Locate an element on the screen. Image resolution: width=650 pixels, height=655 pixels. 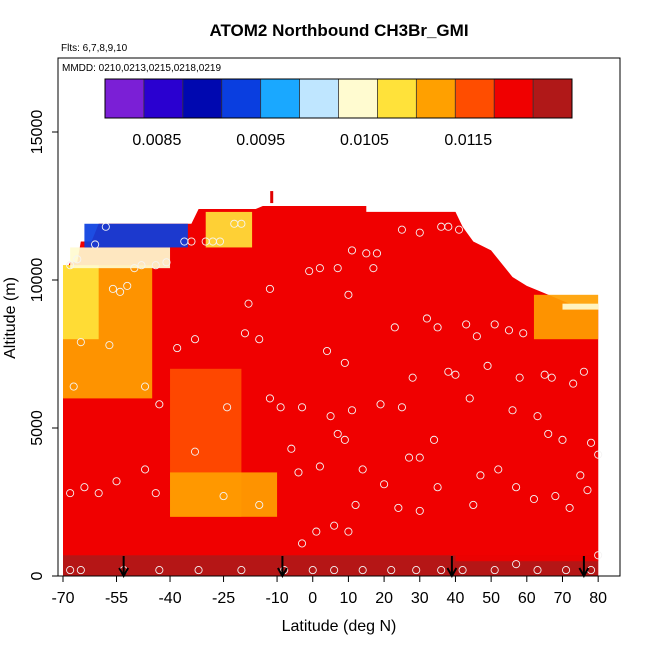
y-axis: 0 5000 10000 15000 is located at coordinates (43, 345).